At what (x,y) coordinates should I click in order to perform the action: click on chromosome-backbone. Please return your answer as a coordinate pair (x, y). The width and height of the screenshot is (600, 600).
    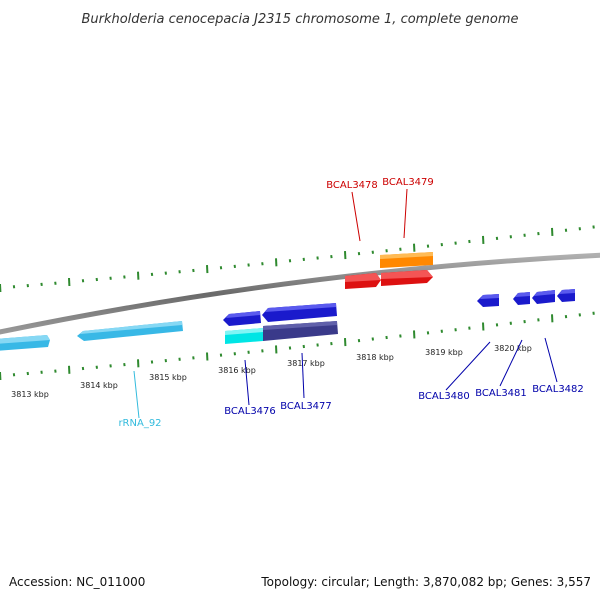
    Looking at the image, I should click on (300, 293).